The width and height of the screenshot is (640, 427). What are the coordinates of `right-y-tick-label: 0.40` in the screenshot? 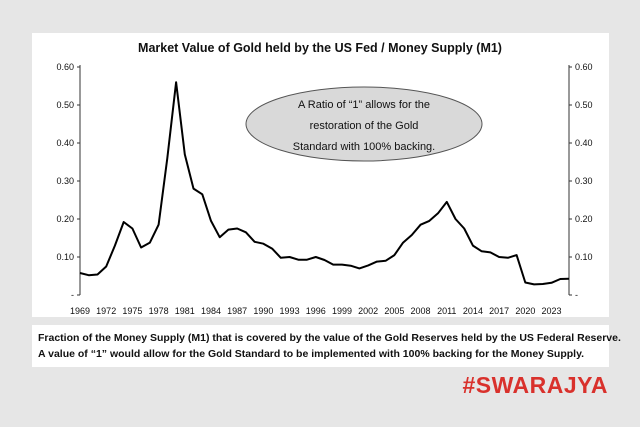 It's located at (584, 143).